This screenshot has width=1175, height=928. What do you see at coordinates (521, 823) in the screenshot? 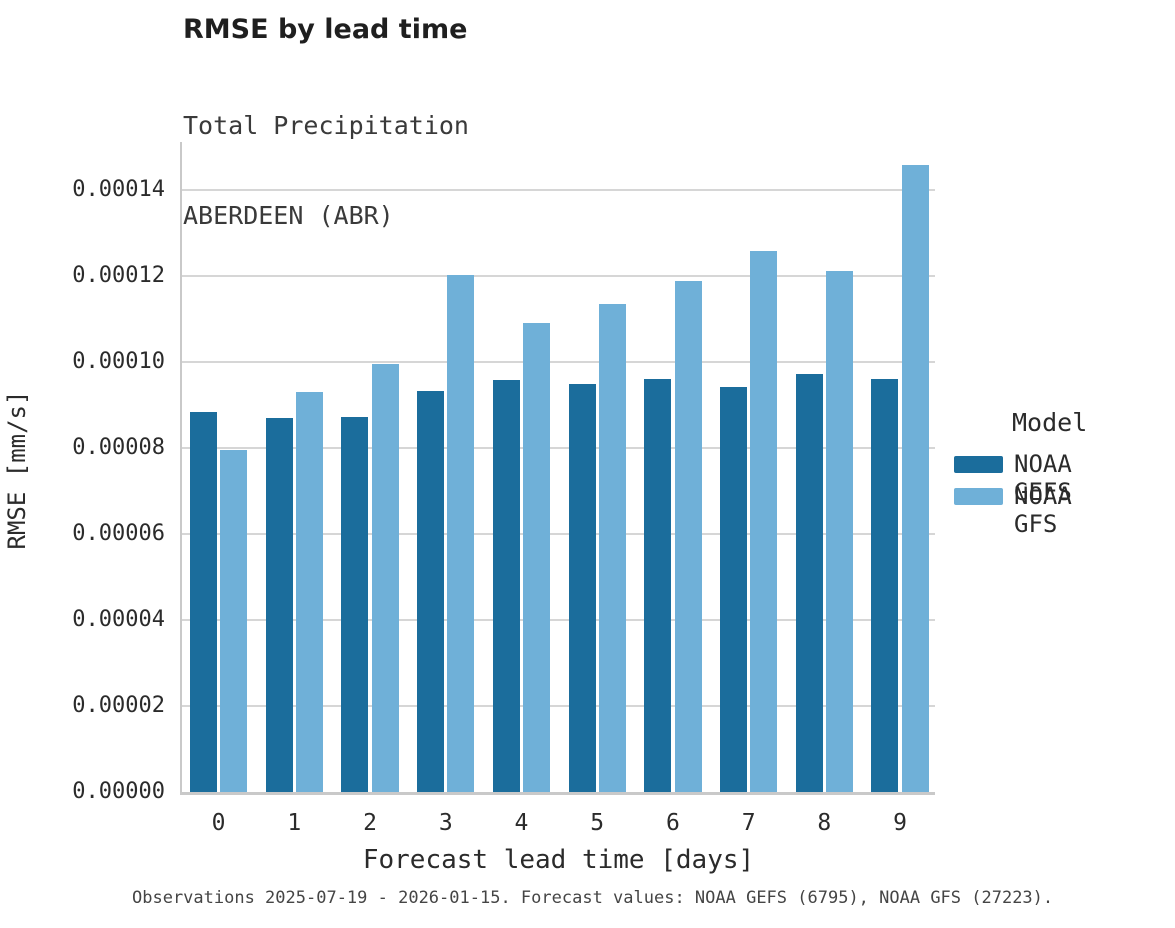
I see `x-tick-4: 4` at bounding box center [521, 823].